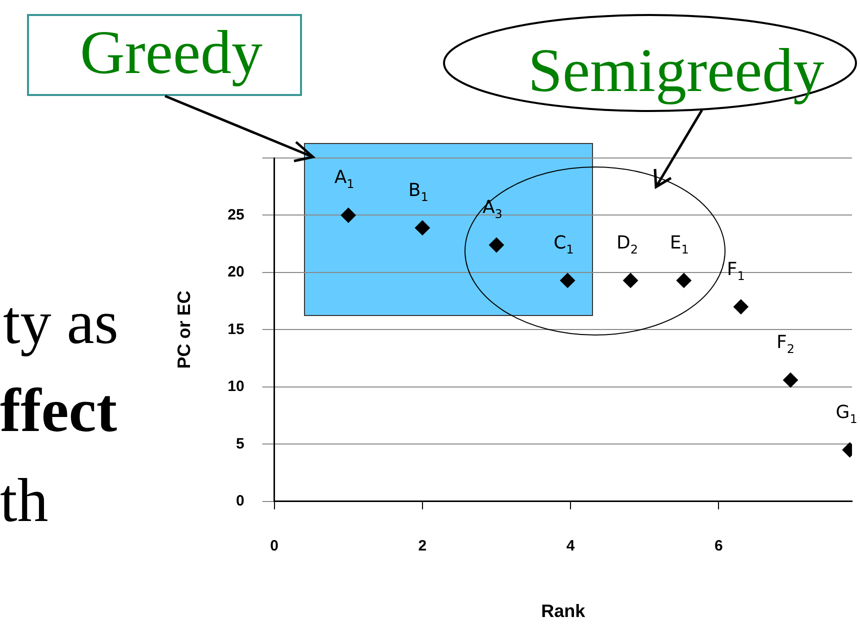  What do you see at coordinates (171, 53) in the screenshot?
I see `text: Greedy` at bounding box center [171, 53].